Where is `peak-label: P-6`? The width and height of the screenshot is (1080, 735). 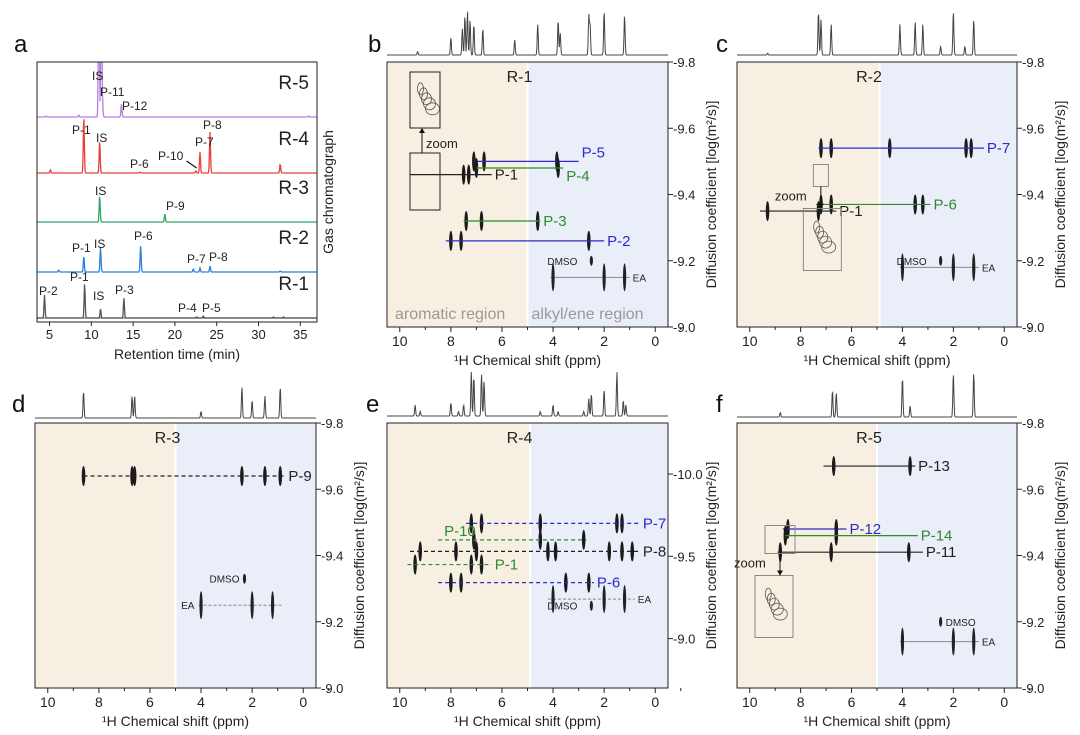
peak-label: P-6 is located at coordinates (139, 164).